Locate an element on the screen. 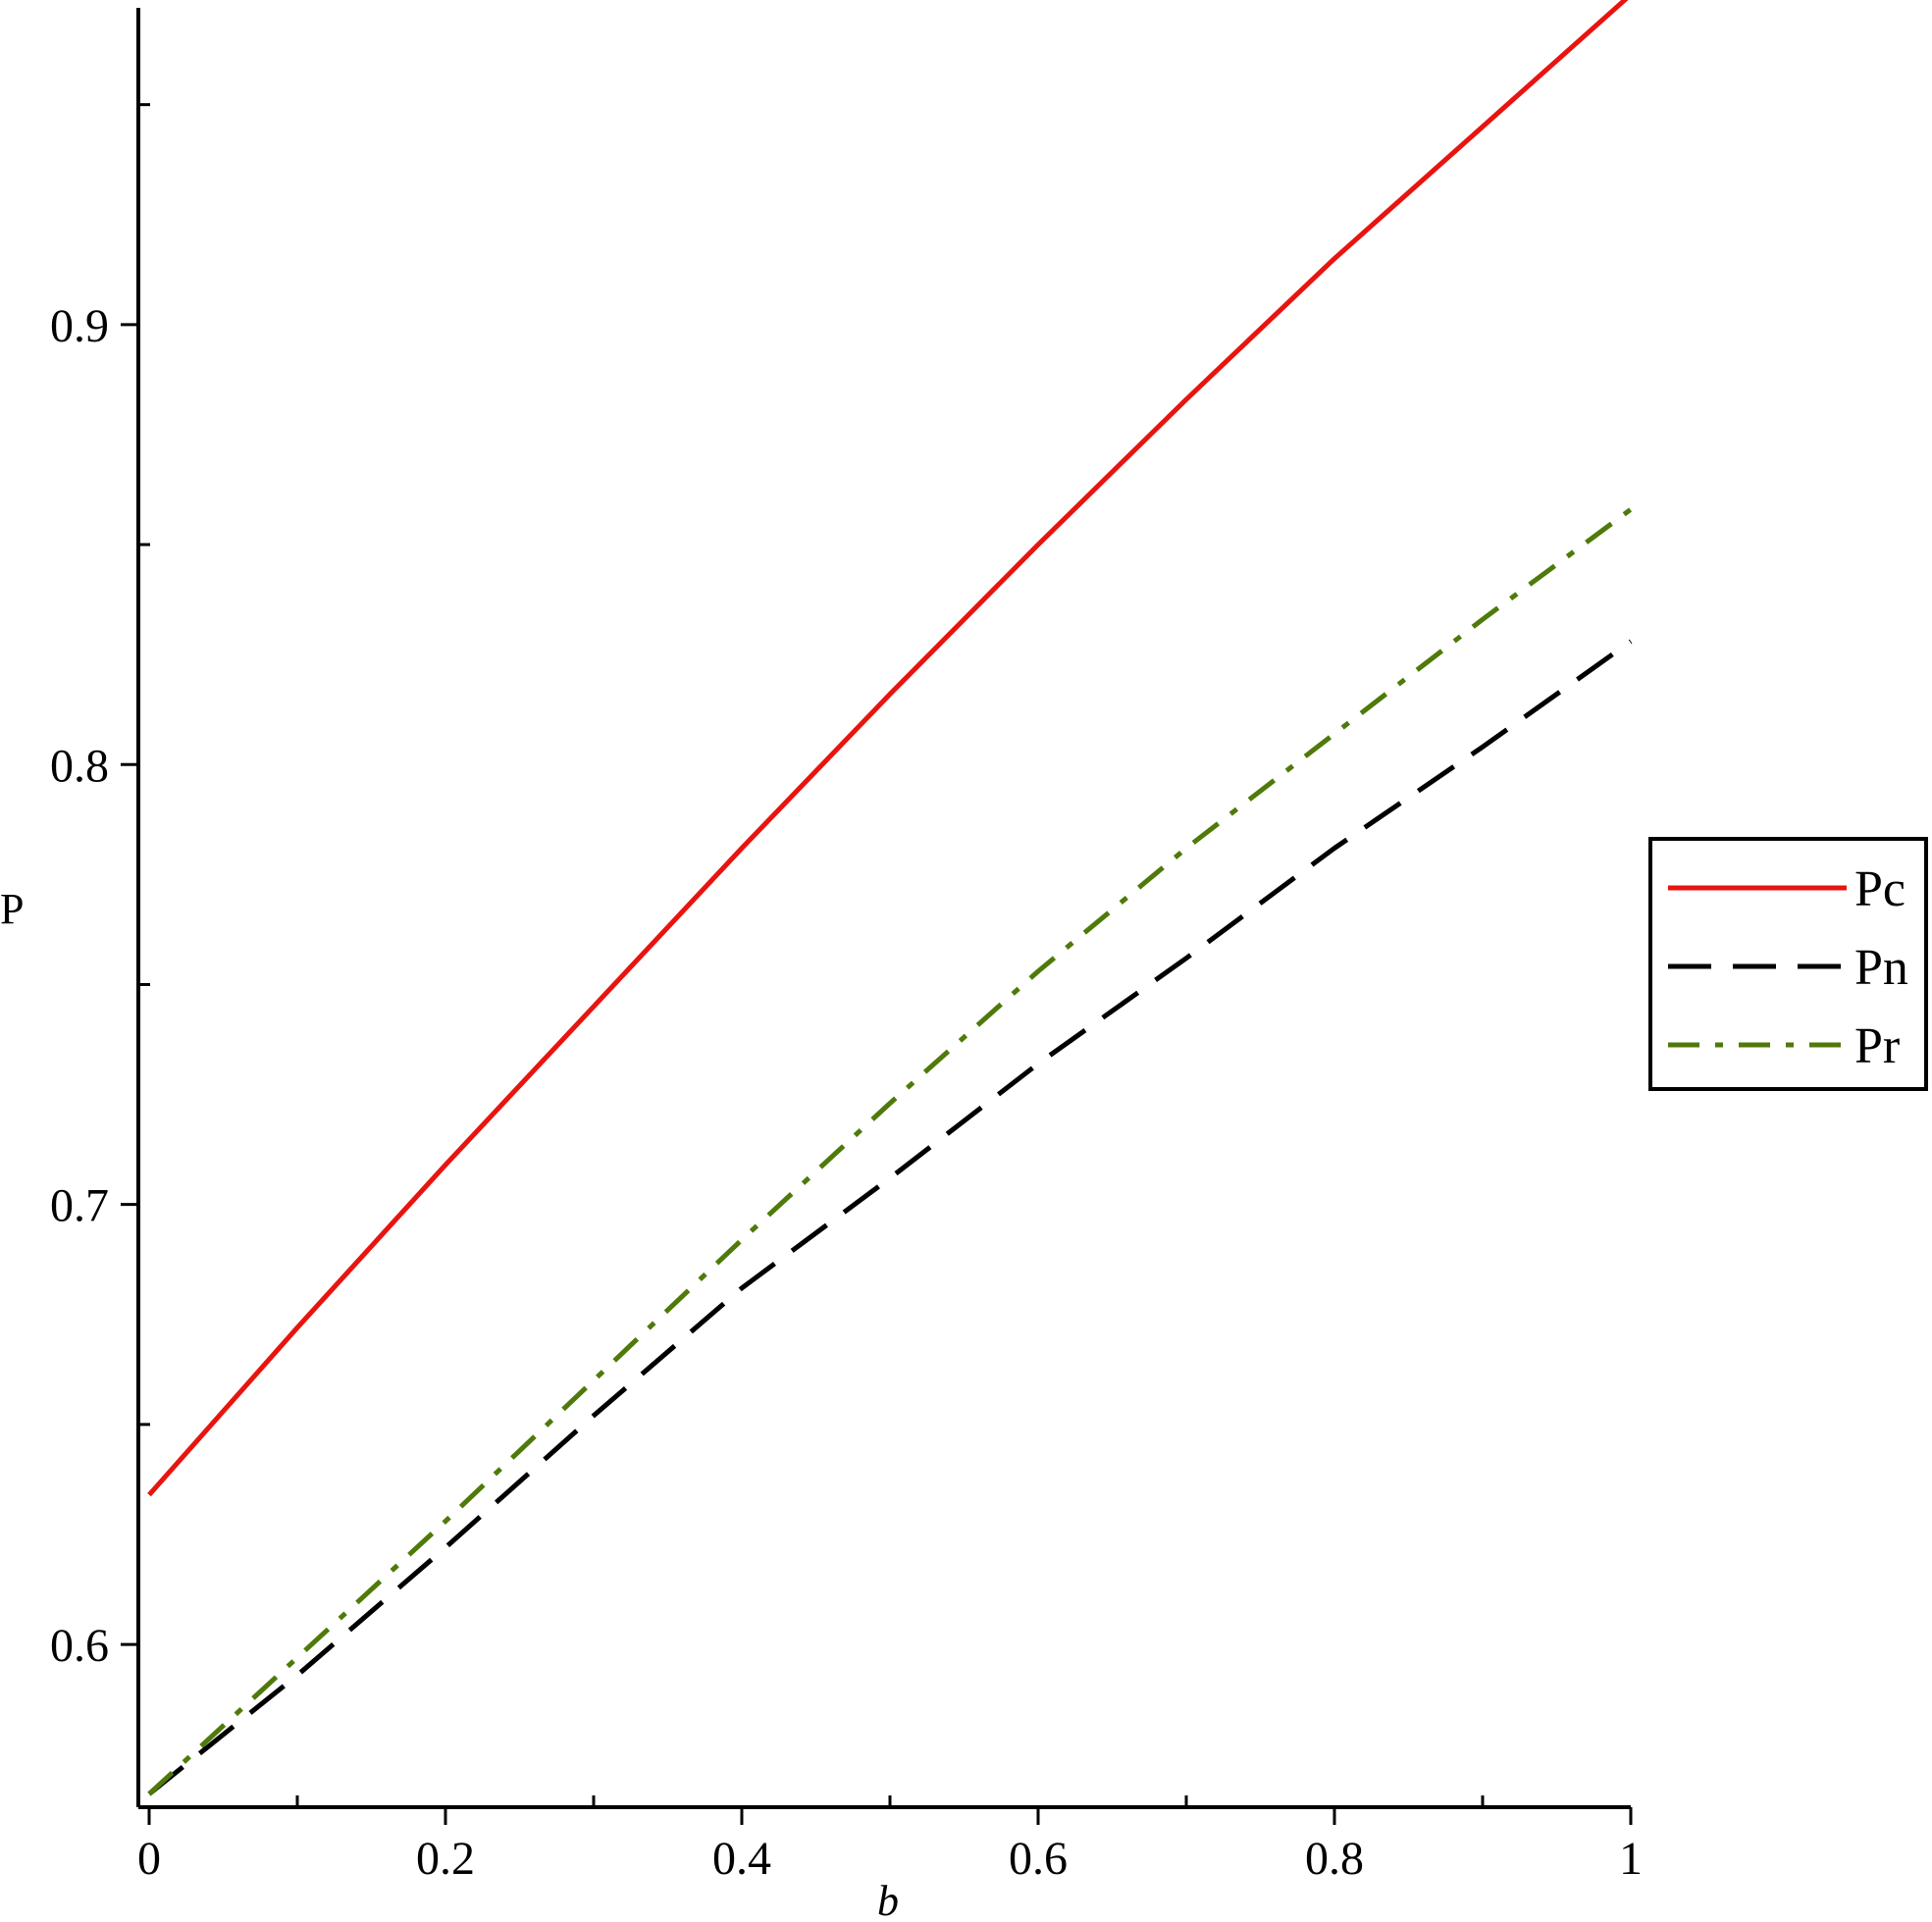  y-tick-label: 0.6 is located at coordinates (79, 1646).